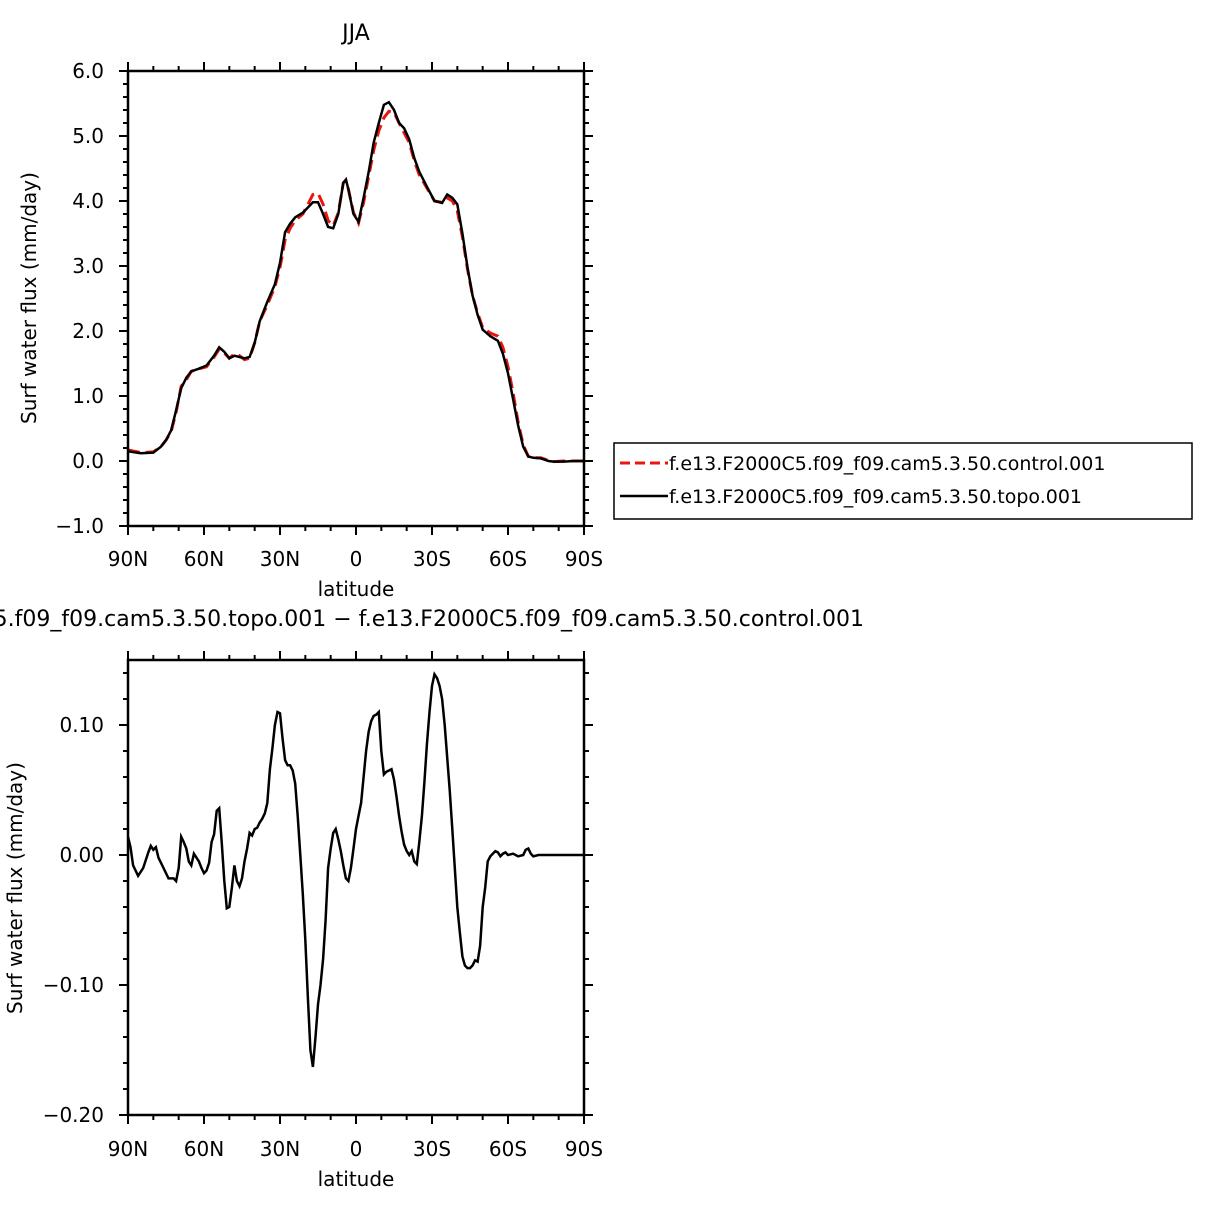  I want to click on chart-bottom-y-tick-label: −0.10, so click(73, 985).